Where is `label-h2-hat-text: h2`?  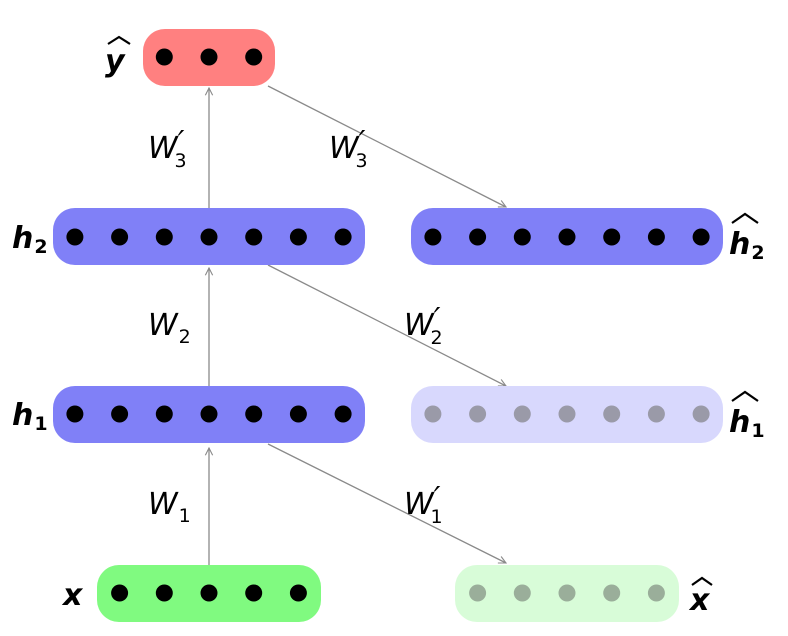
label-h2-hat-text: h2 is located at coordinates (747, 245).